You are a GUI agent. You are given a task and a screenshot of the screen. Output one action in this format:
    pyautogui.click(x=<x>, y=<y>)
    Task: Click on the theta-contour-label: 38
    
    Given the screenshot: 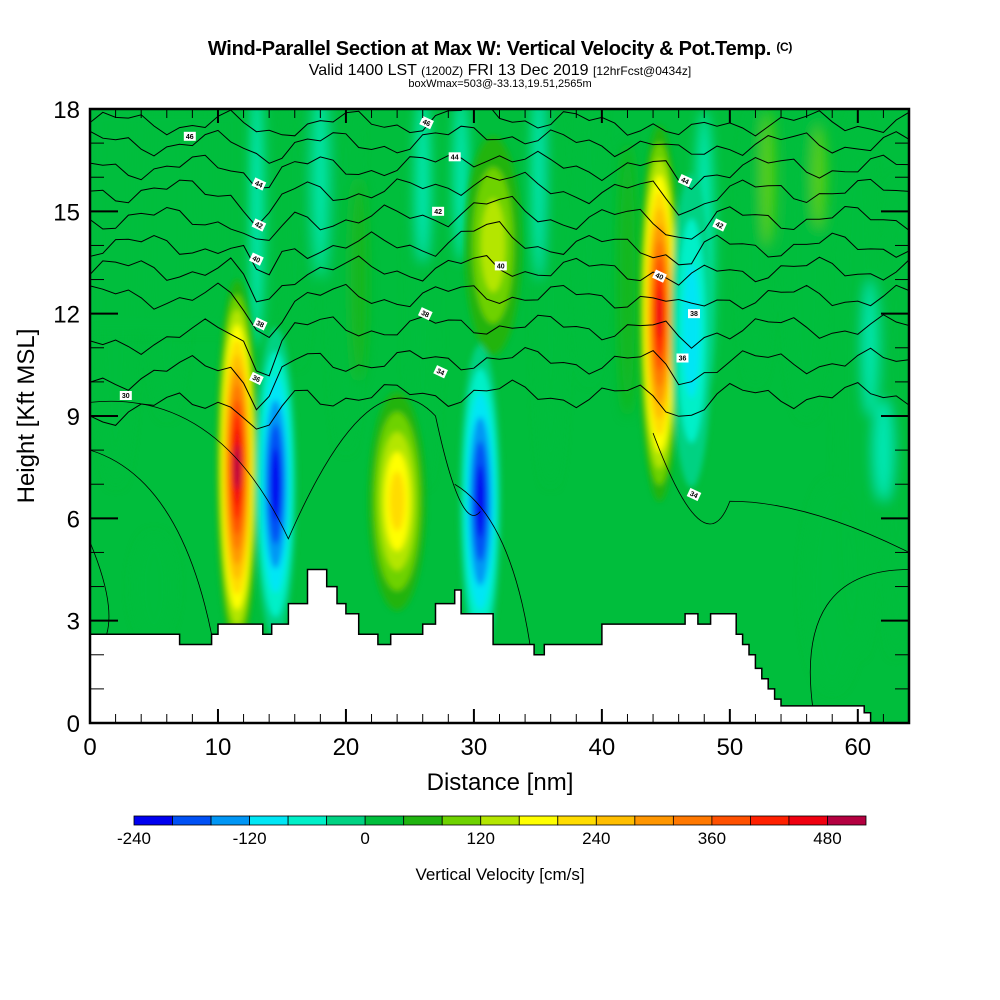 What is the action you would take?
    pyautogui.click(x=694, y=314)
    